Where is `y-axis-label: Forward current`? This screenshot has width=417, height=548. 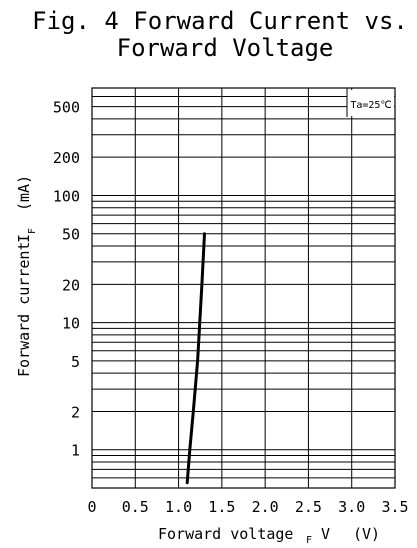
y-axis-label: Forward current is located at coordinates (24, 309).